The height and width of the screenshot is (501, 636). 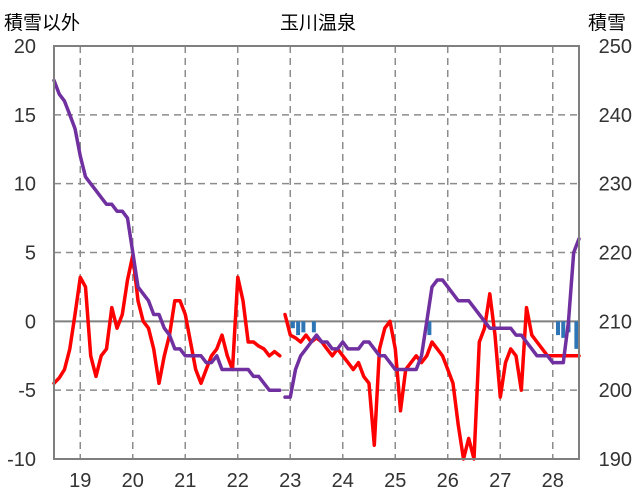 I want to click on x-tick-label: 23, so click(x=290, y=481).